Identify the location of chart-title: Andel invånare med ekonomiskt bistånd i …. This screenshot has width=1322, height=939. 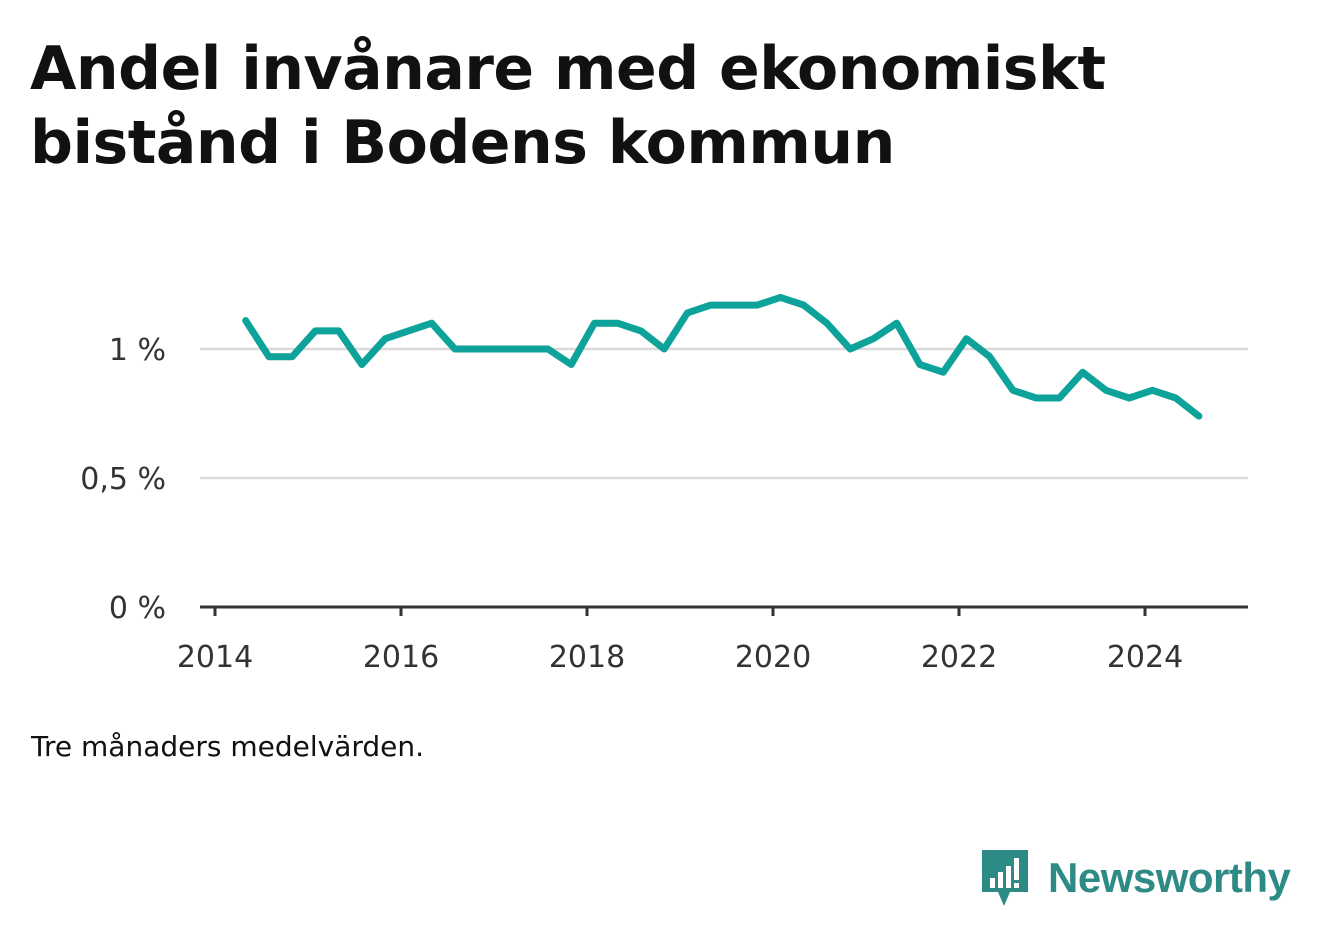
(568, 106).